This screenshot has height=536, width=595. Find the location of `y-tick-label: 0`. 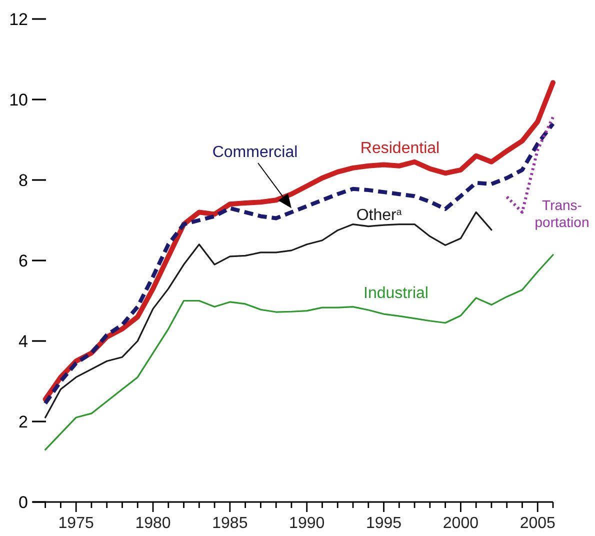

y-tick-label: 0 is located at coordinates (23, 502).